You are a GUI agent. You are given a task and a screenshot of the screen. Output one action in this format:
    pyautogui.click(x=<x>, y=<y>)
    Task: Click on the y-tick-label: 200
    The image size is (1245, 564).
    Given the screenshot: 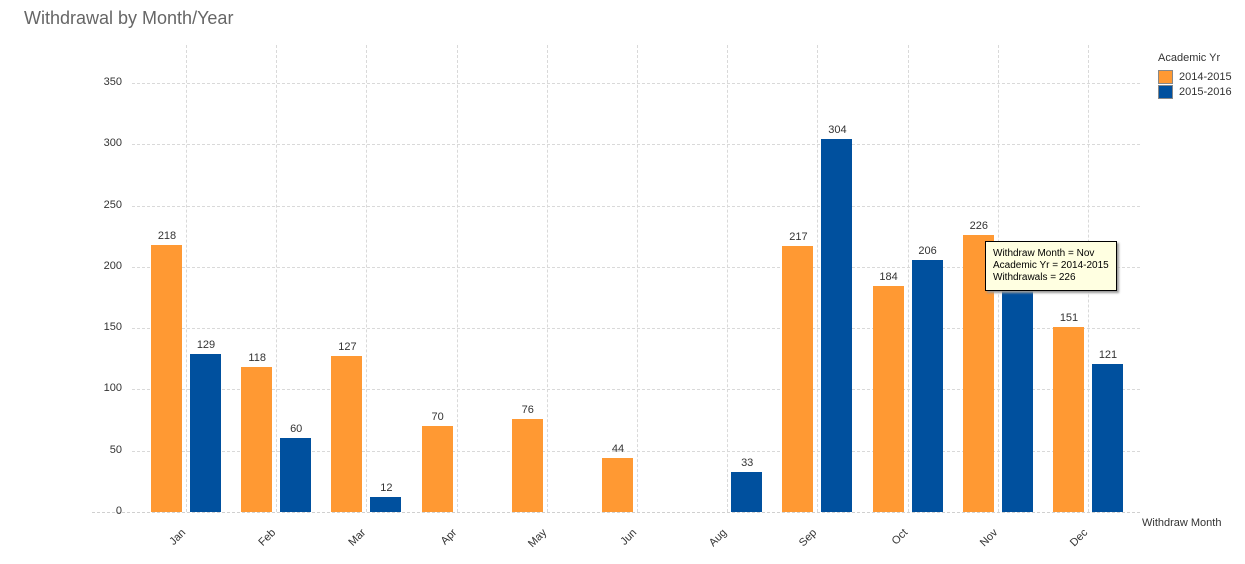 What is the action you would take?
    pyautogui.click(x=112, y=265)
    